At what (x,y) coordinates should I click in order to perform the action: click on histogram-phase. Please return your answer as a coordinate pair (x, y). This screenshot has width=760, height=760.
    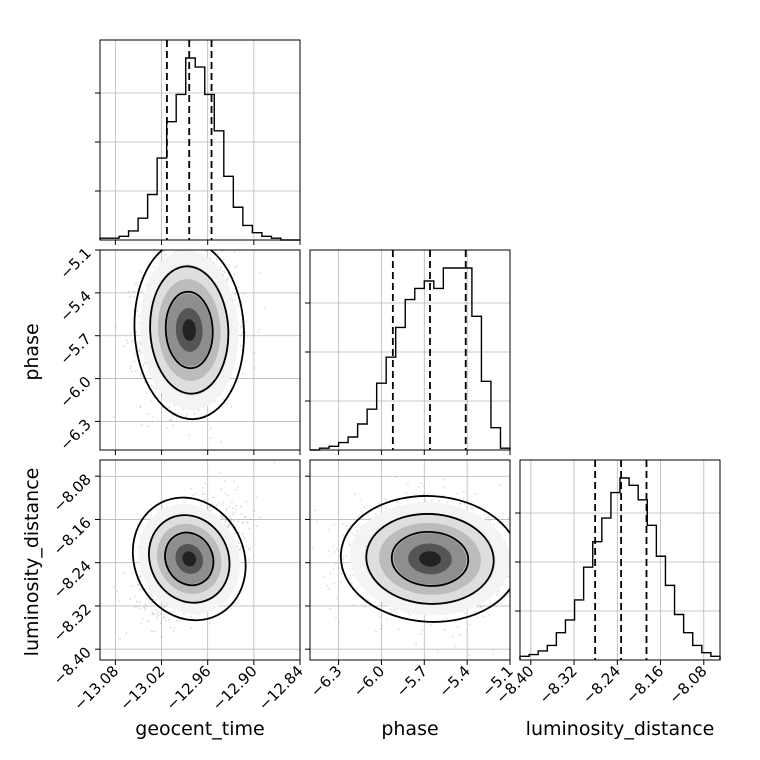
    Looking at the image, I should click on (410, 359).